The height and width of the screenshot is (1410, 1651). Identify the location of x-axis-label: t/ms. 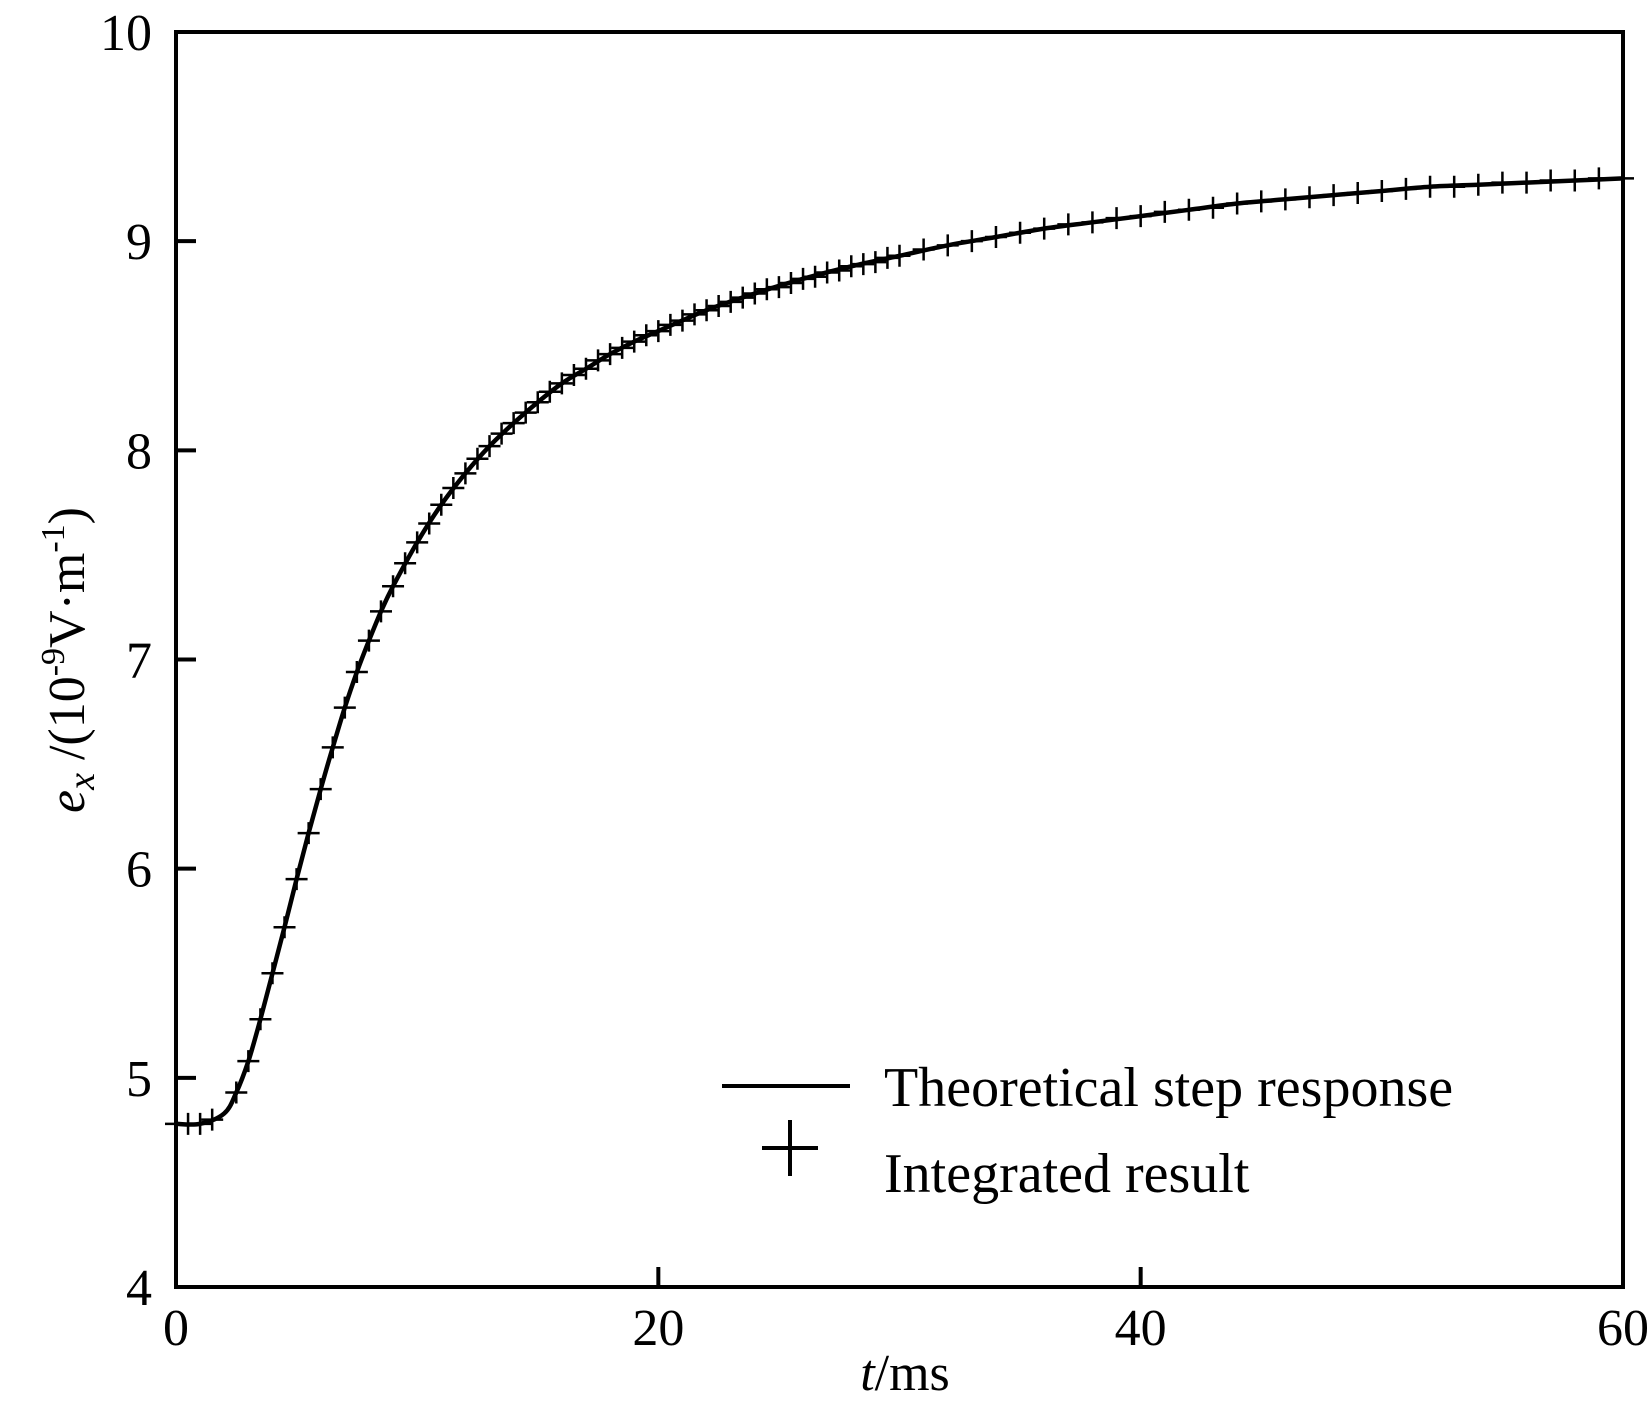
(905, 1373).